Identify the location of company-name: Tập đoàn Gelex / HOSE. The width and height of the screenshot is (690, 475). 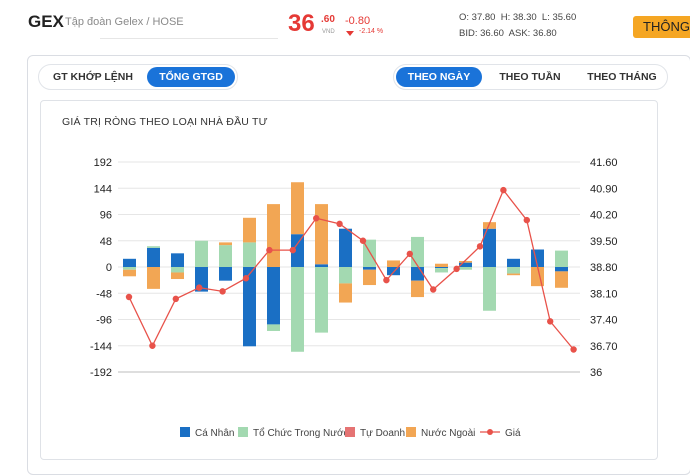
(124, 22).